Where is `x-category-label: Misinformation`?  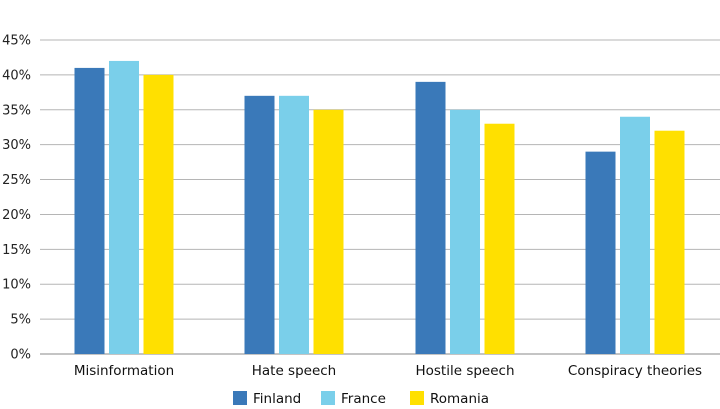 x-category-label: Misinformation is located at coordinates (124, 371).